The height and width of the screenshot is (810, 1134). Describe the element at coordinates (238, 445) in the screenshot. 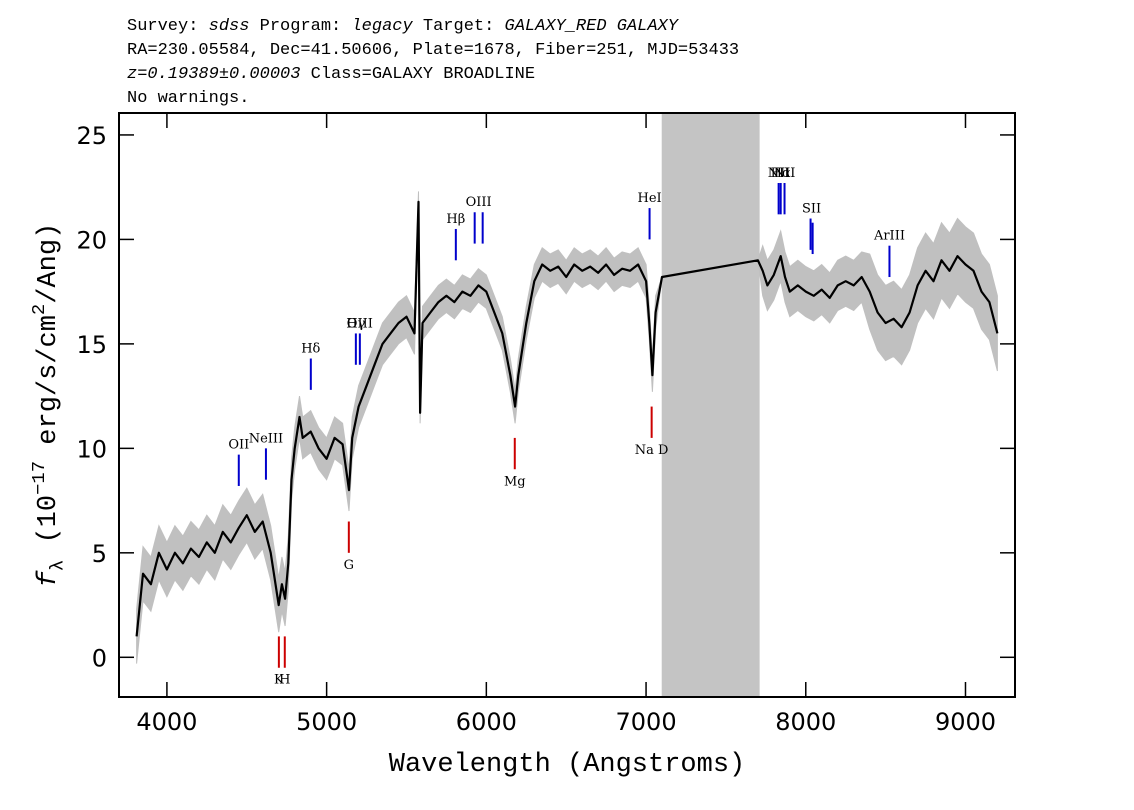

I see `spectral-line-label: OII` at that location.